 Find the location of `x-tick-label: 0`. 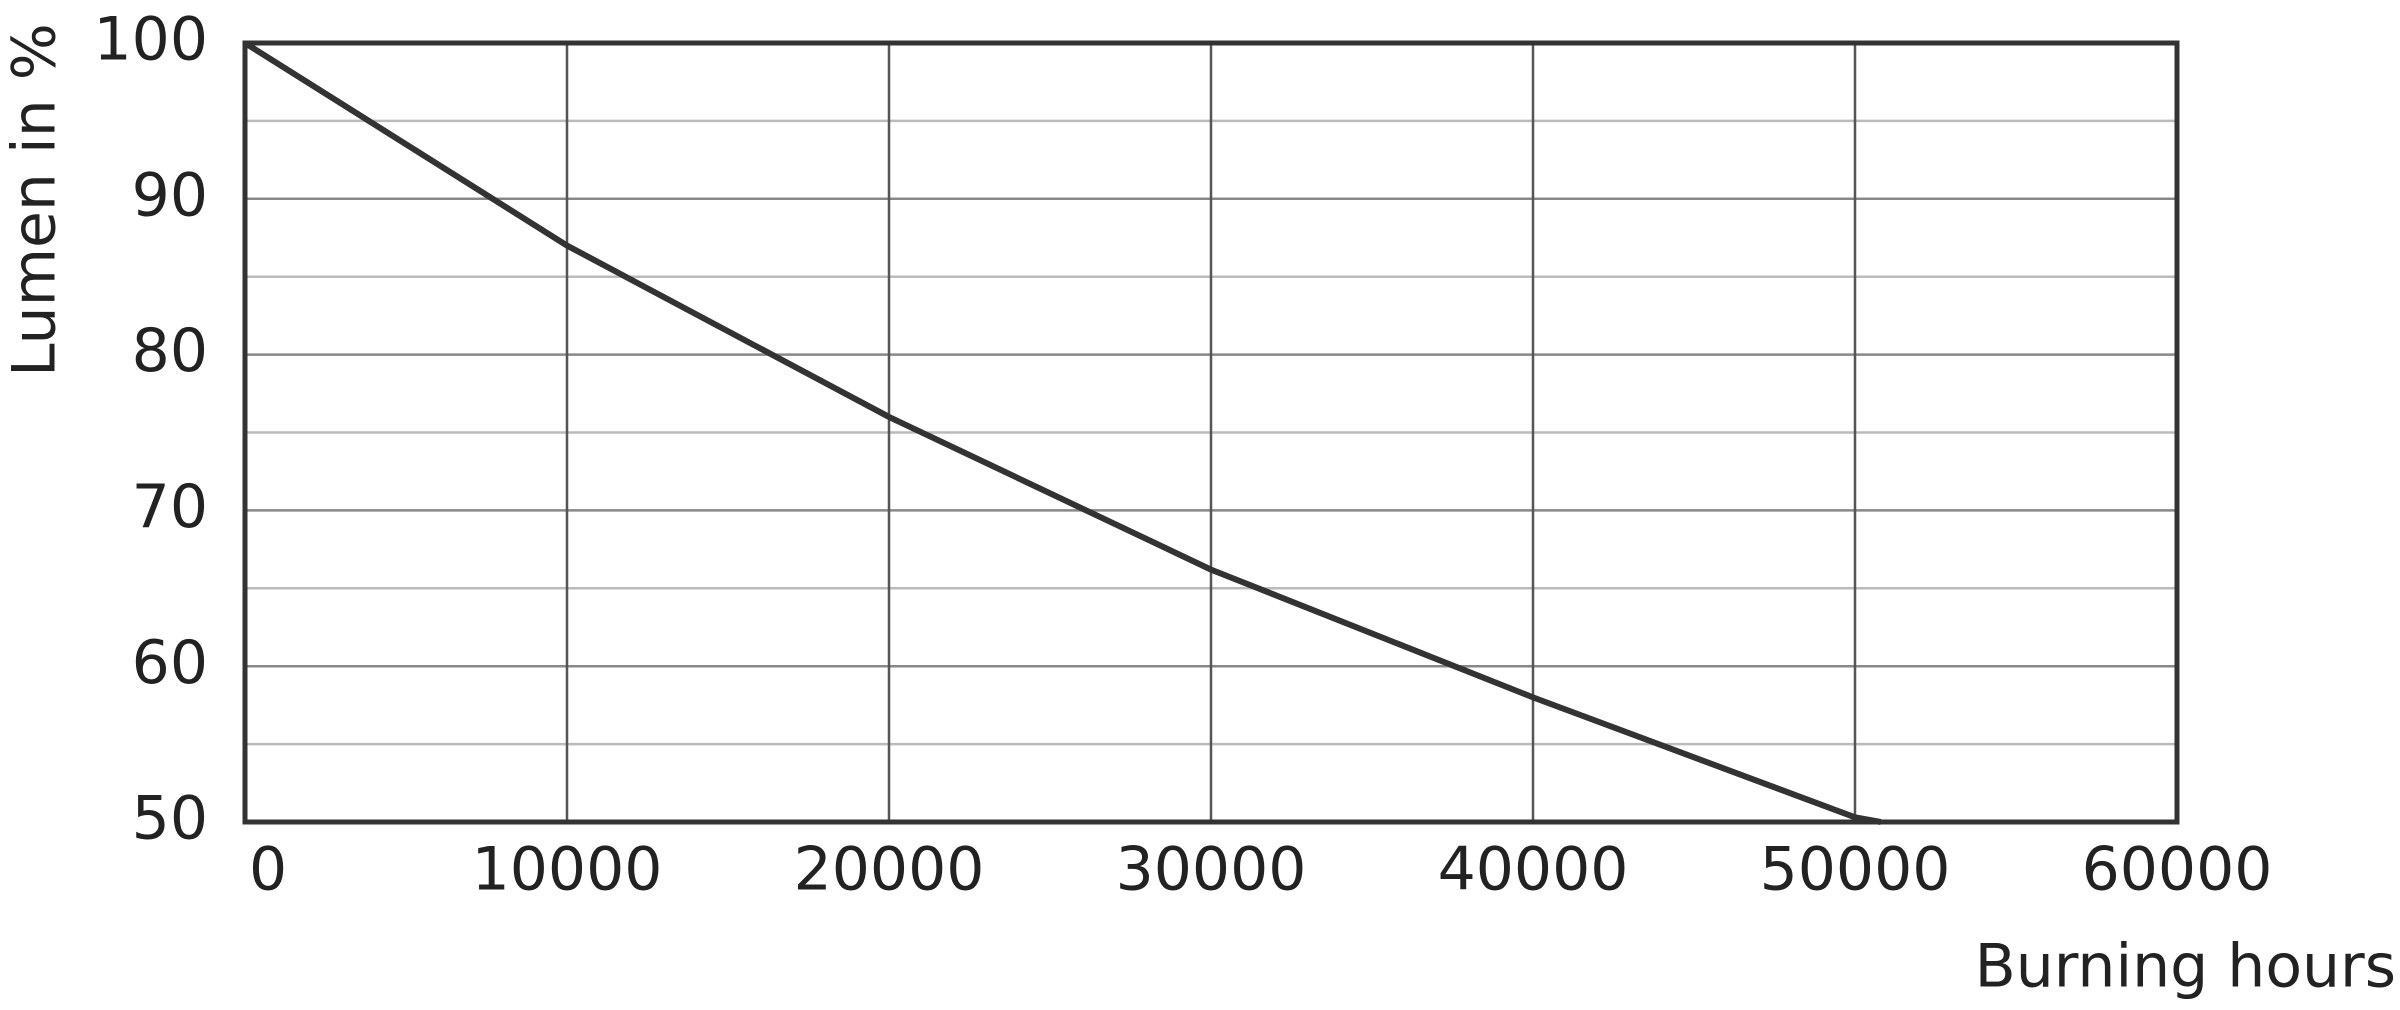

x-tick-label: 0 is located at coordinates (268, 870).